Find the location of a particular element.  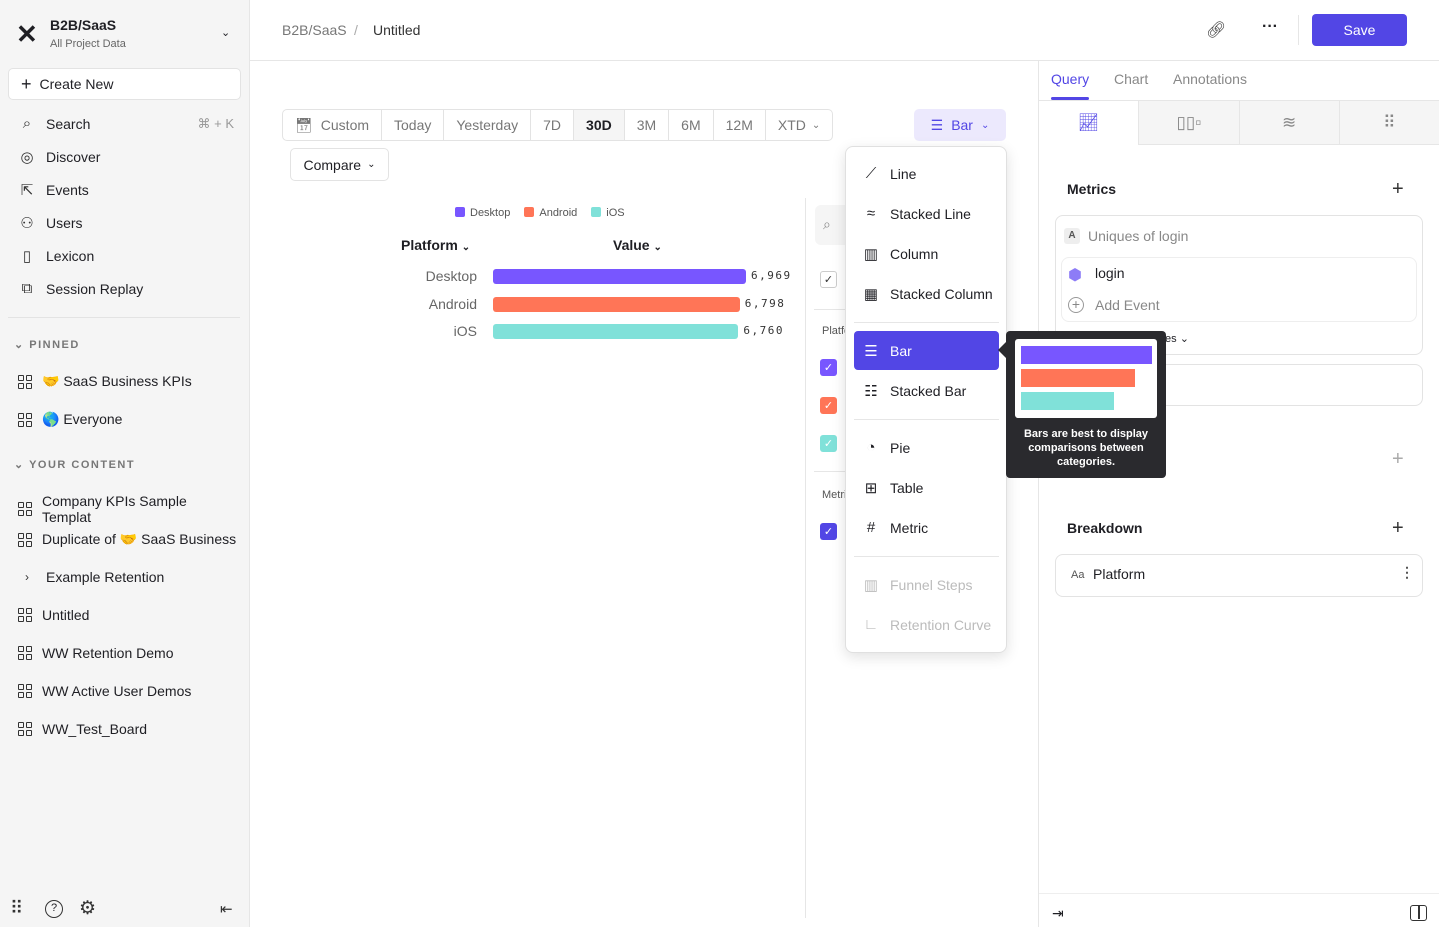

help-icon: ? is located at coordinates (54, 909).